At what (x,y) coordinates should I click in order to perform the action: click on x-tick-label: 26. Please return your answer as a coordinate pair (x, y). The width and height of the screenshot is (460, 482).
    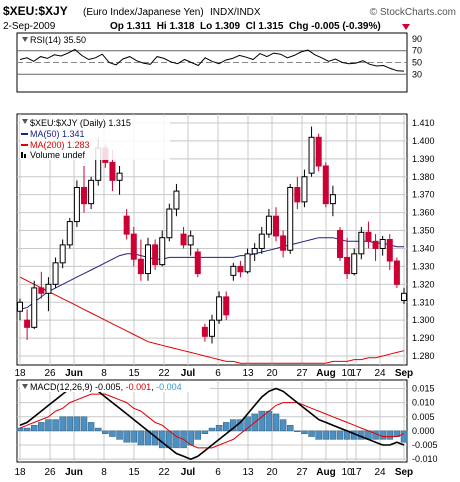
    Looking at the image, I should click on (50, 472).